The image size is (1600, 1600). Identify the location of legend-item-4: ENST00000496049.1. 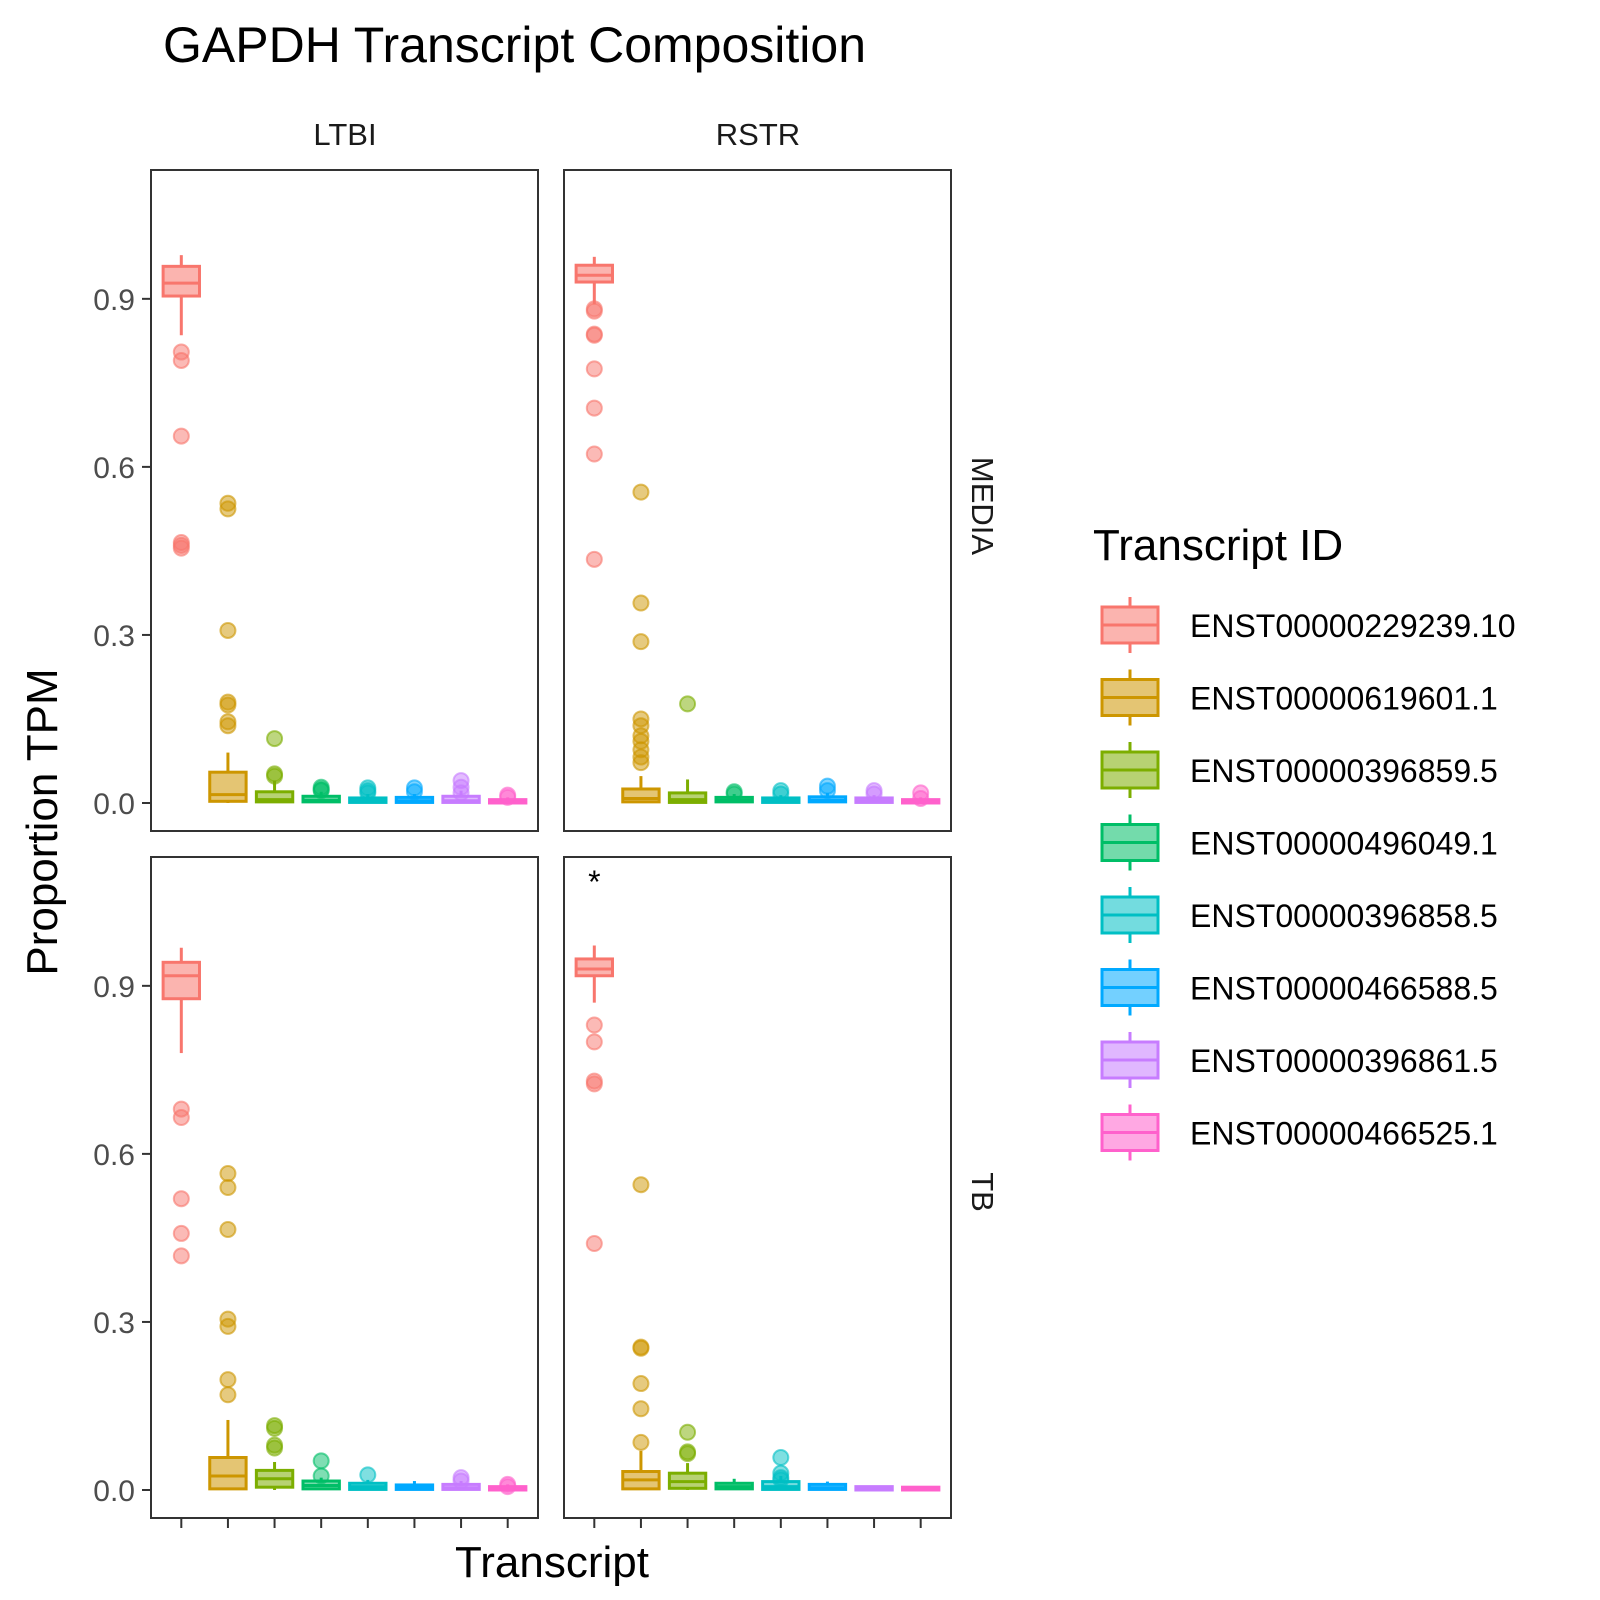
(1299, 842).